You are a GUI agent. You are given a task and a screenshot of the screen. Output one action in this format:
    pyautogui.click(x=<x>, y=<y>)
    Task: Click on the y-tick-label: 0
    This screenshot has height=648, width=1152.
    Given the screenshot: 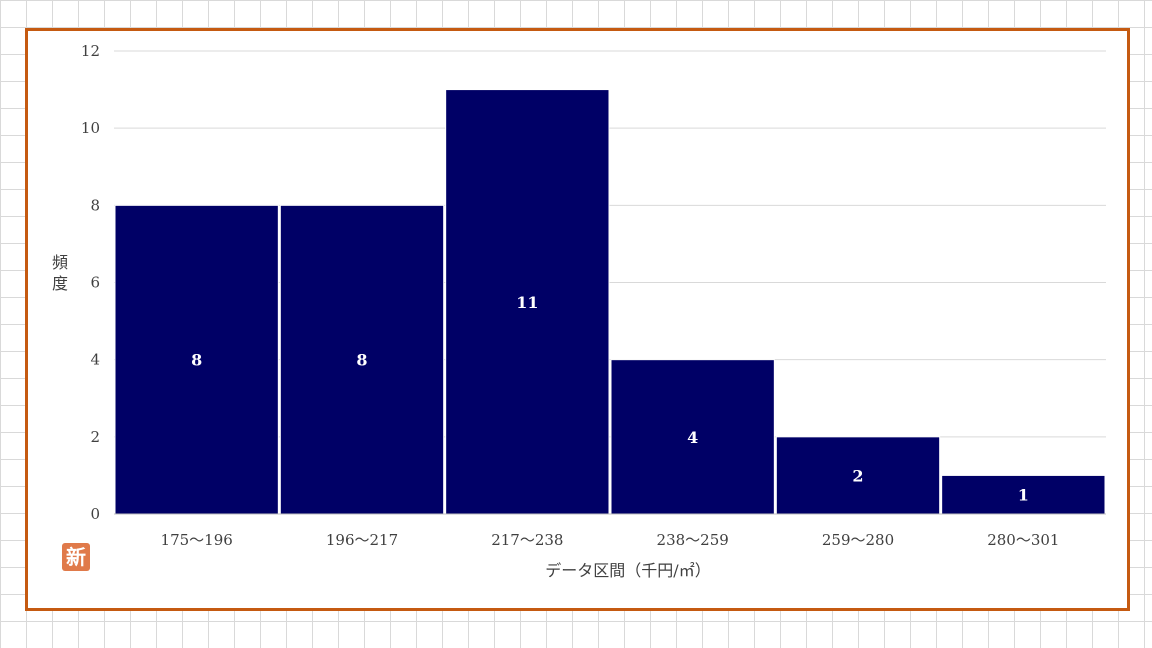 What is the action you would take?
    pyautogui.click(x=95, y=514)
    